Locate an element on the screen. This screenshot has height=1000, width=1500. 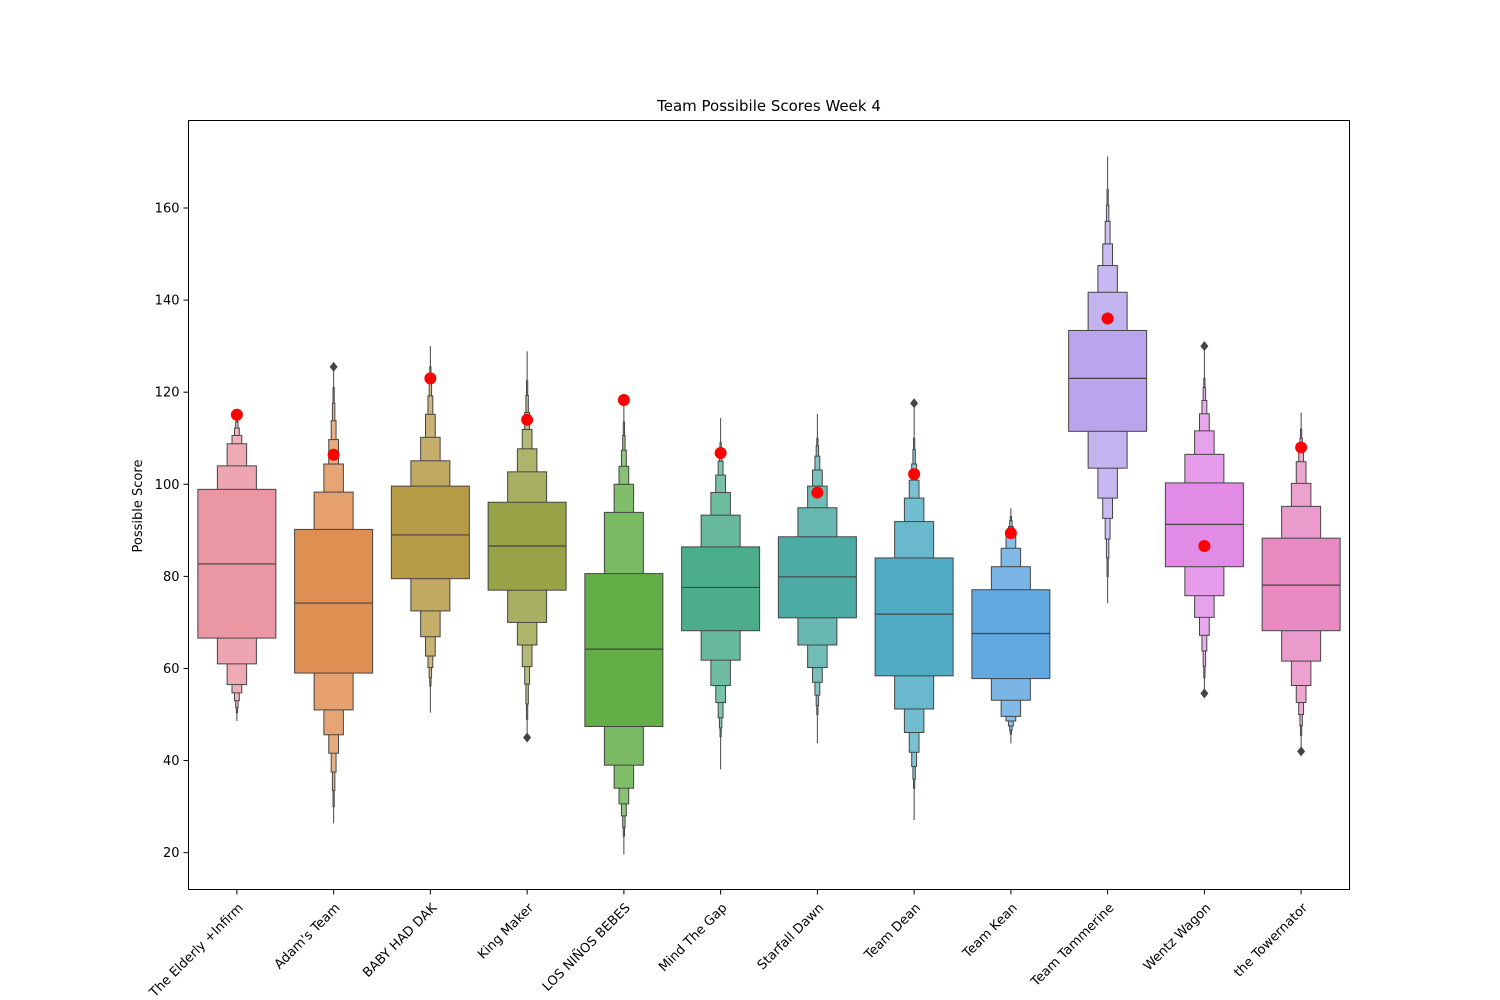
x-tick-label: Wentz Wagon is located at coordinates (1177, 937).